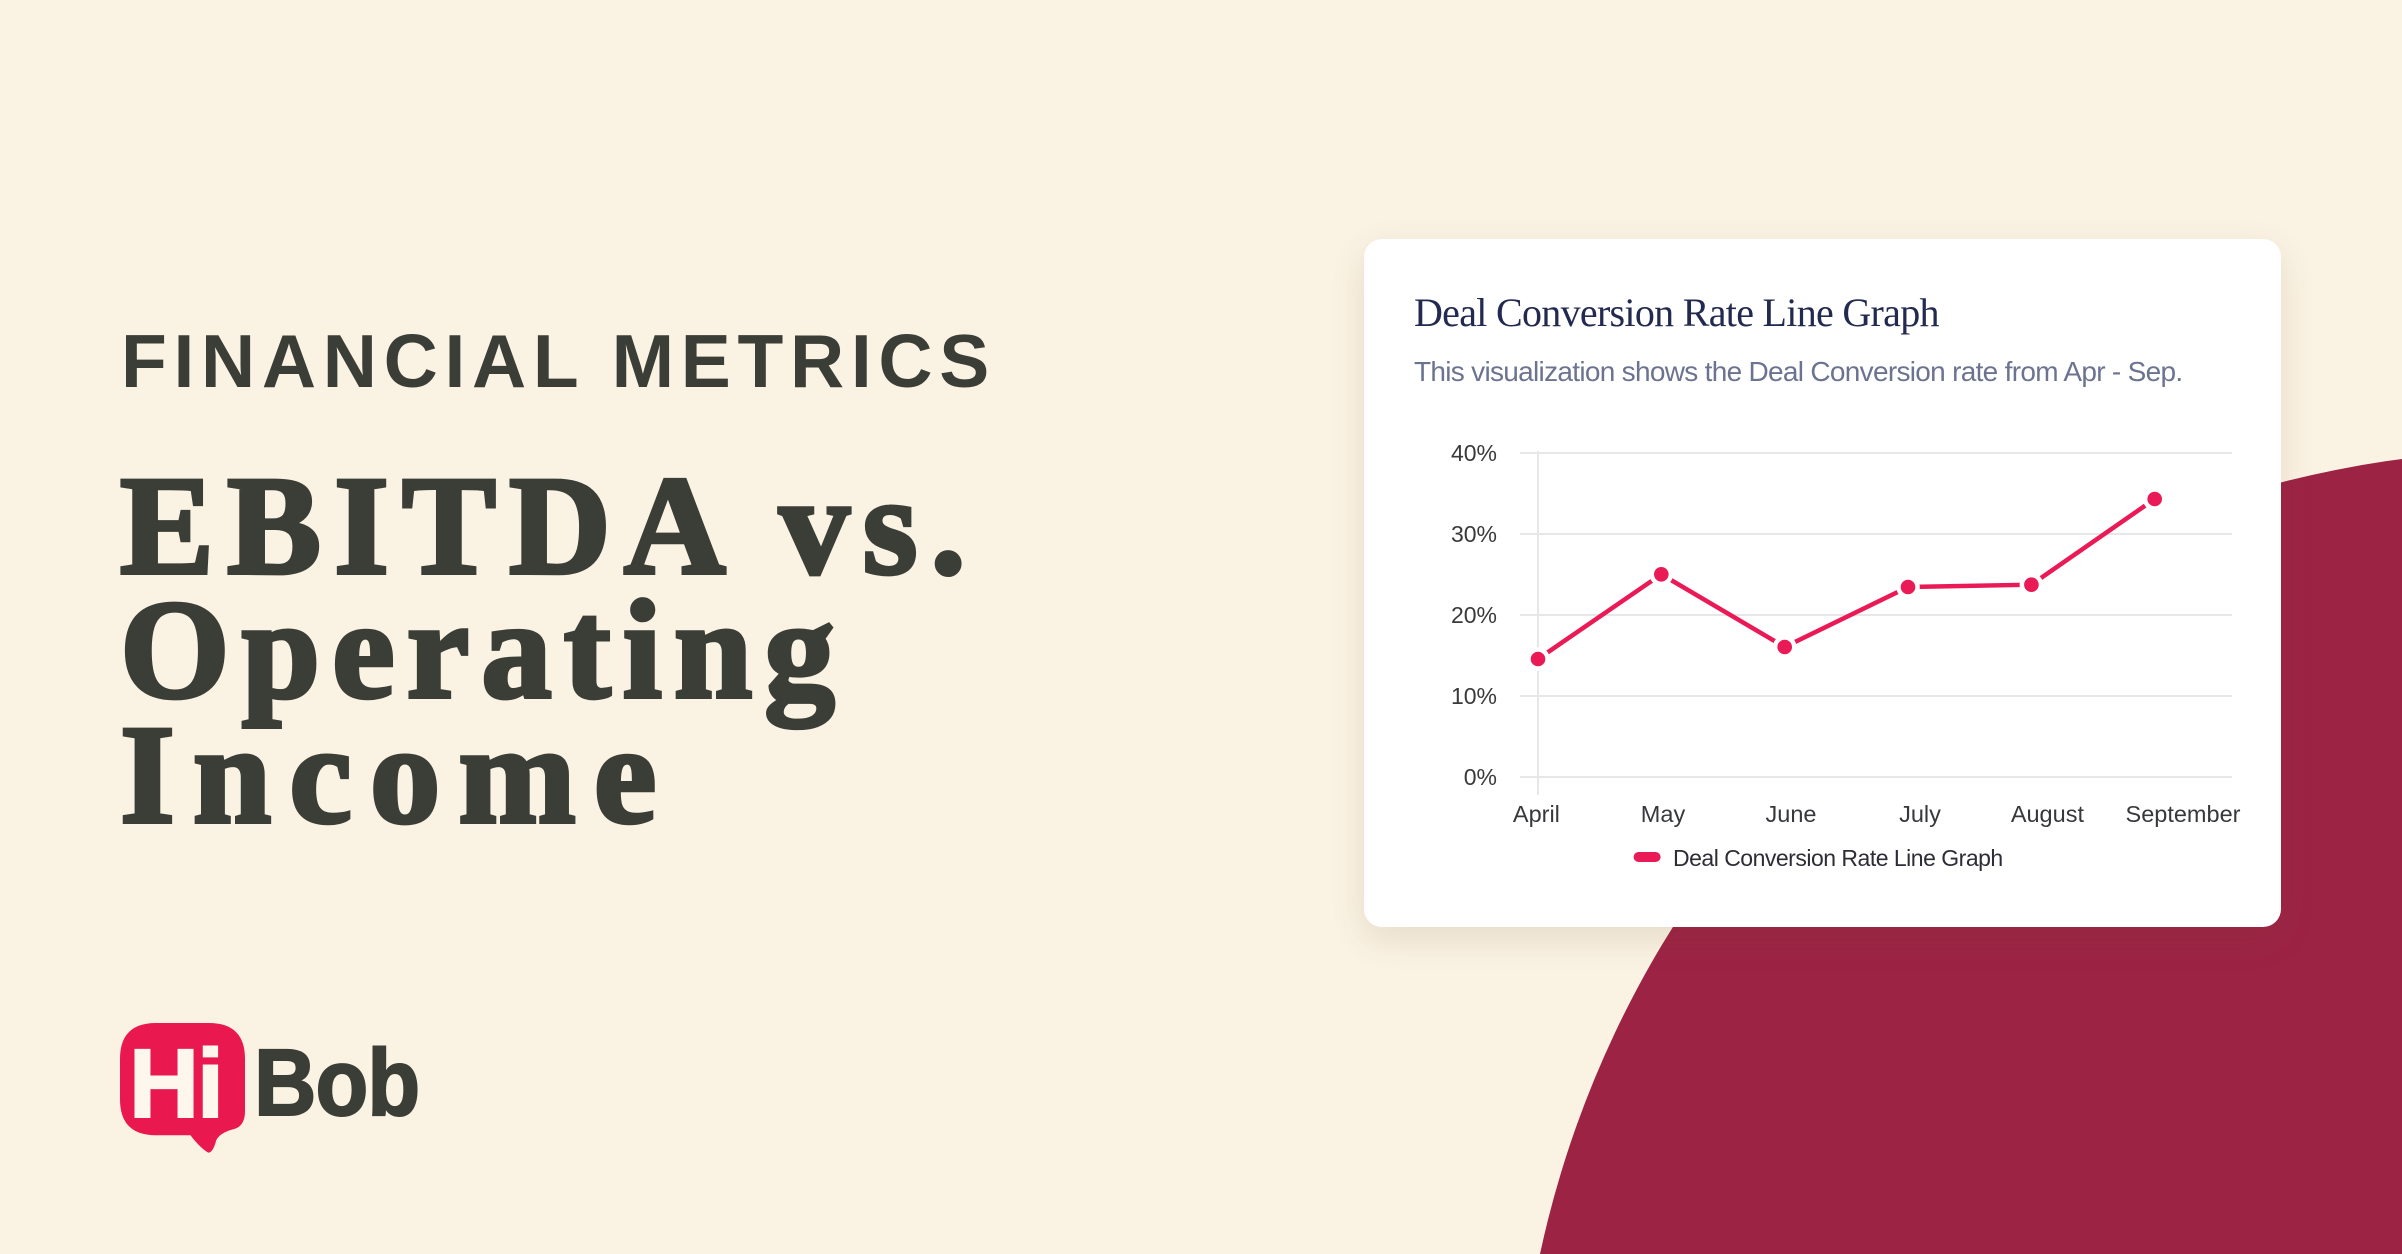 The image size is (2402, 1254). I want to click on svg-text:Deal Conversion Rate Line Grap: Deal Conversion Rate Line Graph, so click(1838, 858).